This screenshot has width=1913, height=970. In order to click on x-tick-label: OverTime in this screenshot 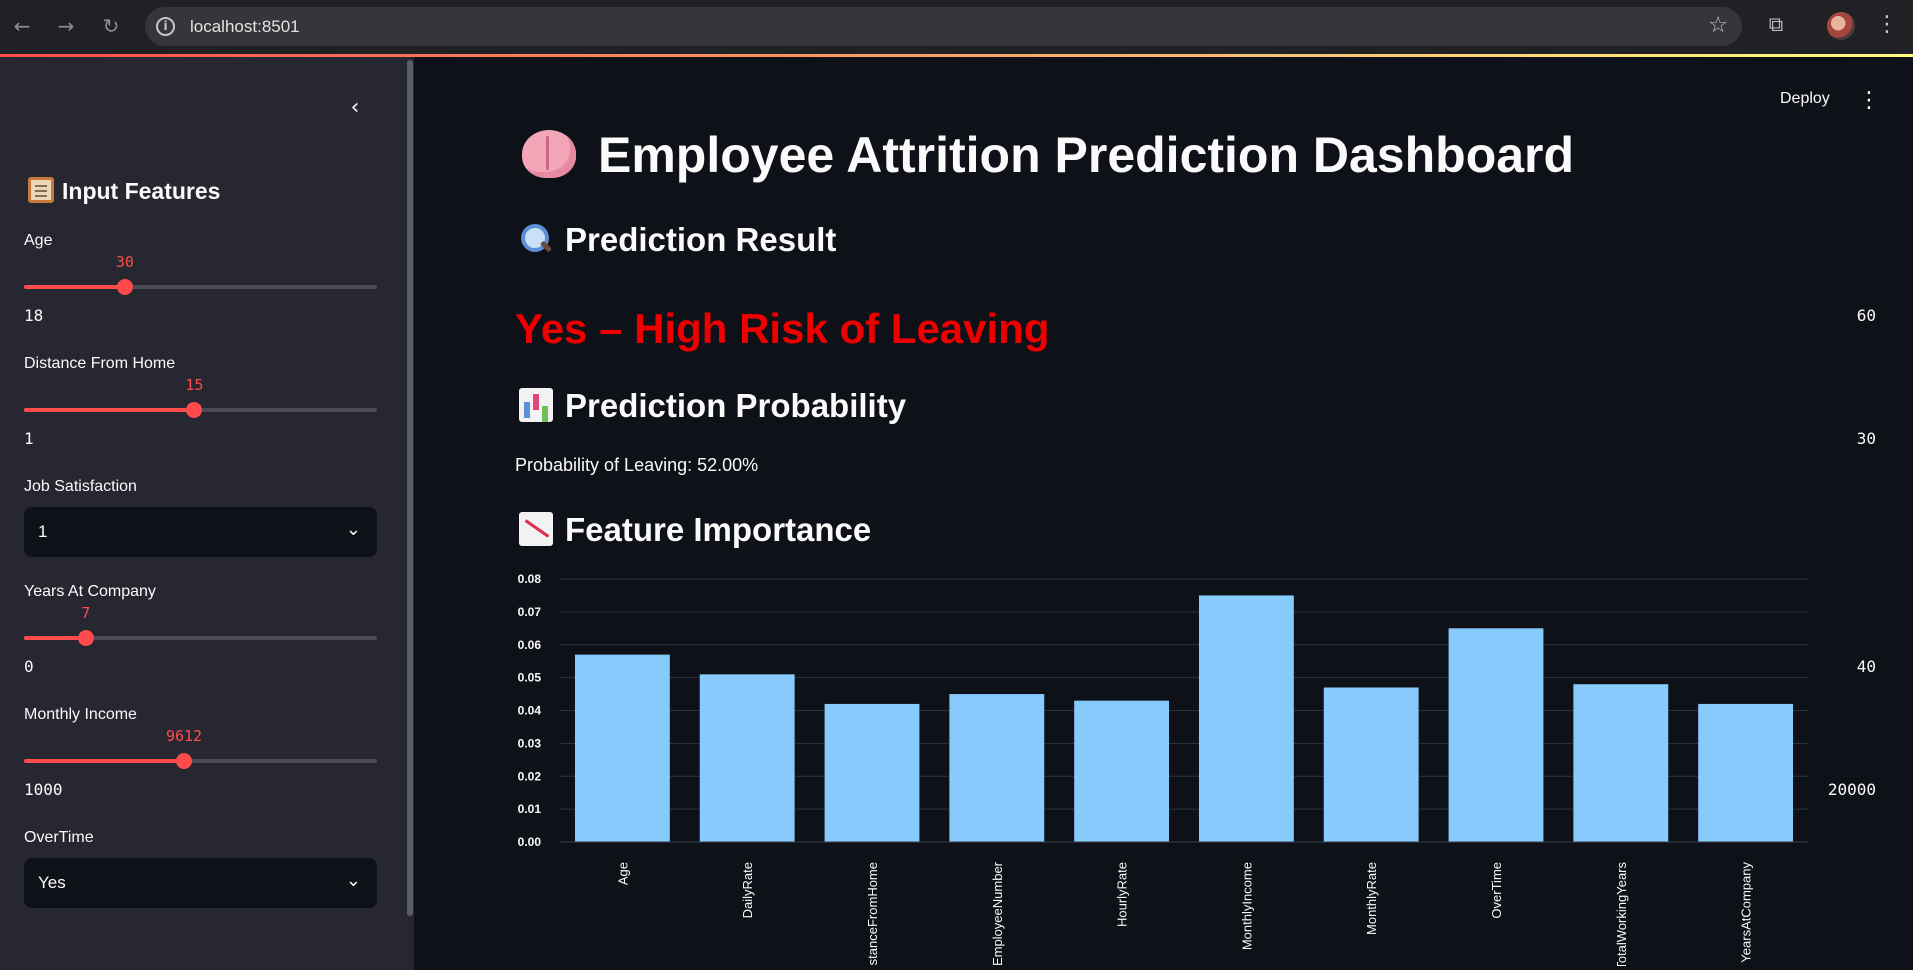, I will do `click(1496, 890)`.